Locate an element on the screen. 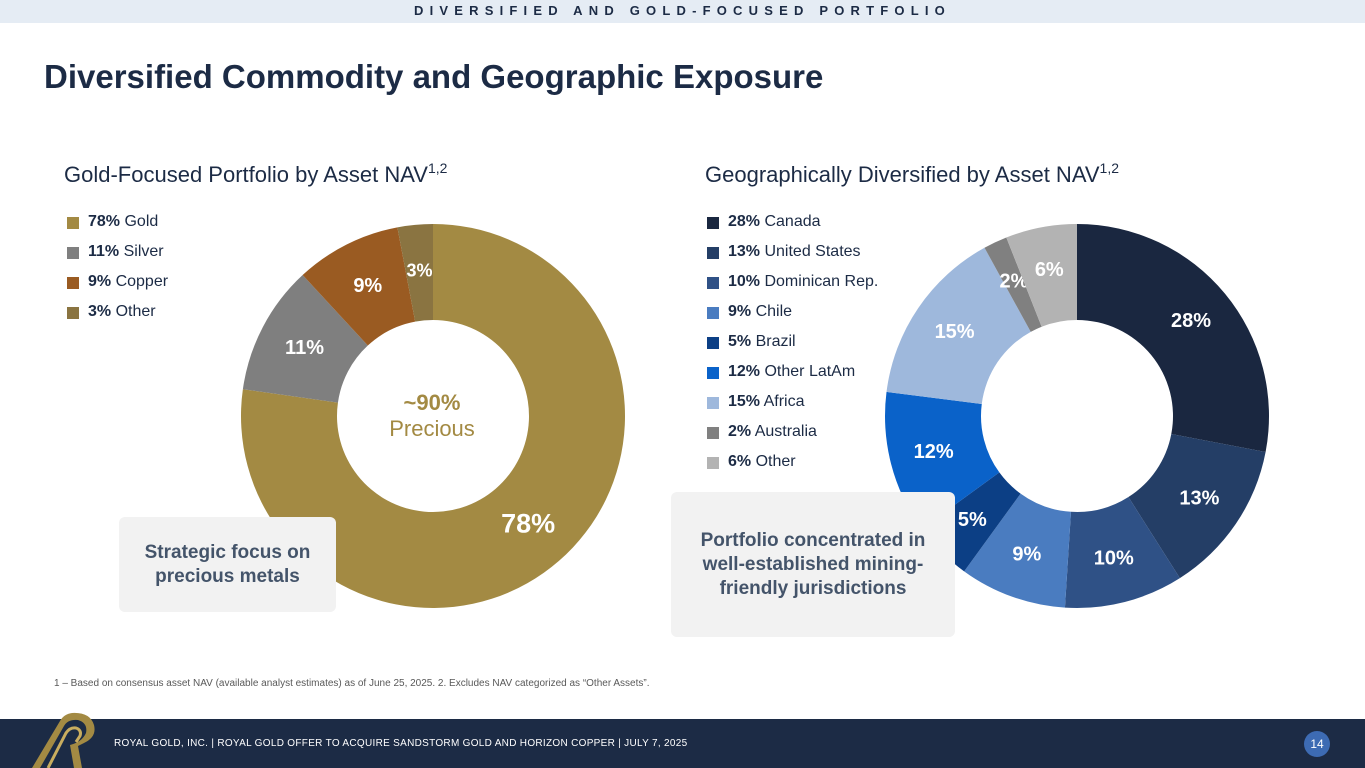 This screenshot has width=1365, height=768. top-banner: DIVERSIFIED AND GOLD-FOCUSED PORTFOLIO is located at coordinates (682, 11).